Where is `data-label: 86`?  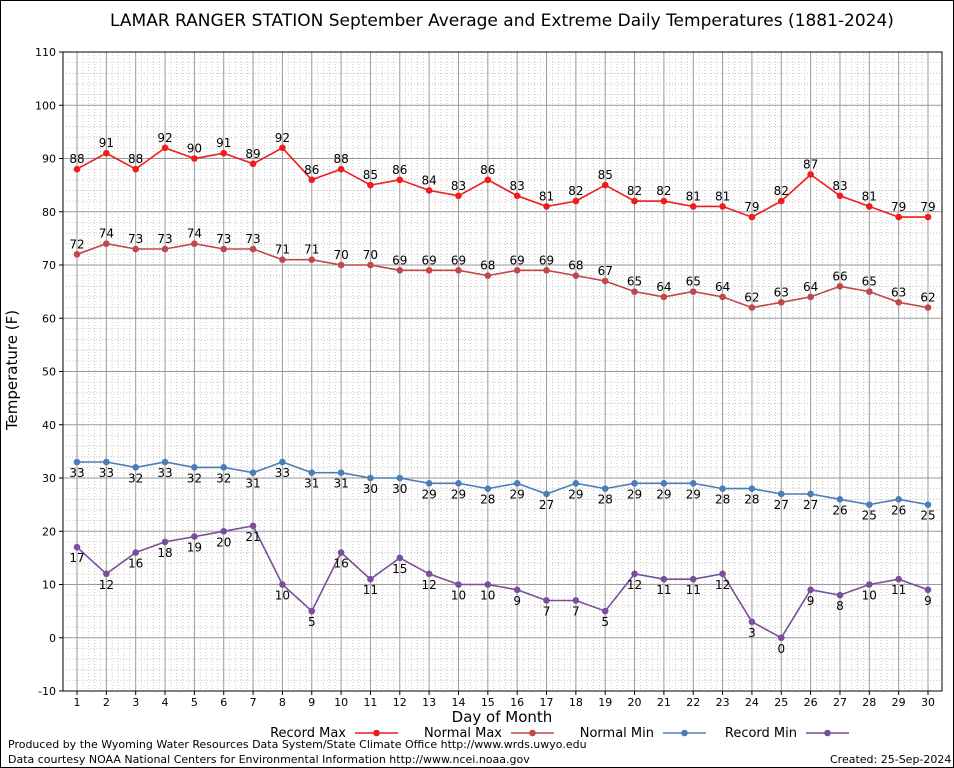 data-label: 86 is located at coordinates (311, 170).